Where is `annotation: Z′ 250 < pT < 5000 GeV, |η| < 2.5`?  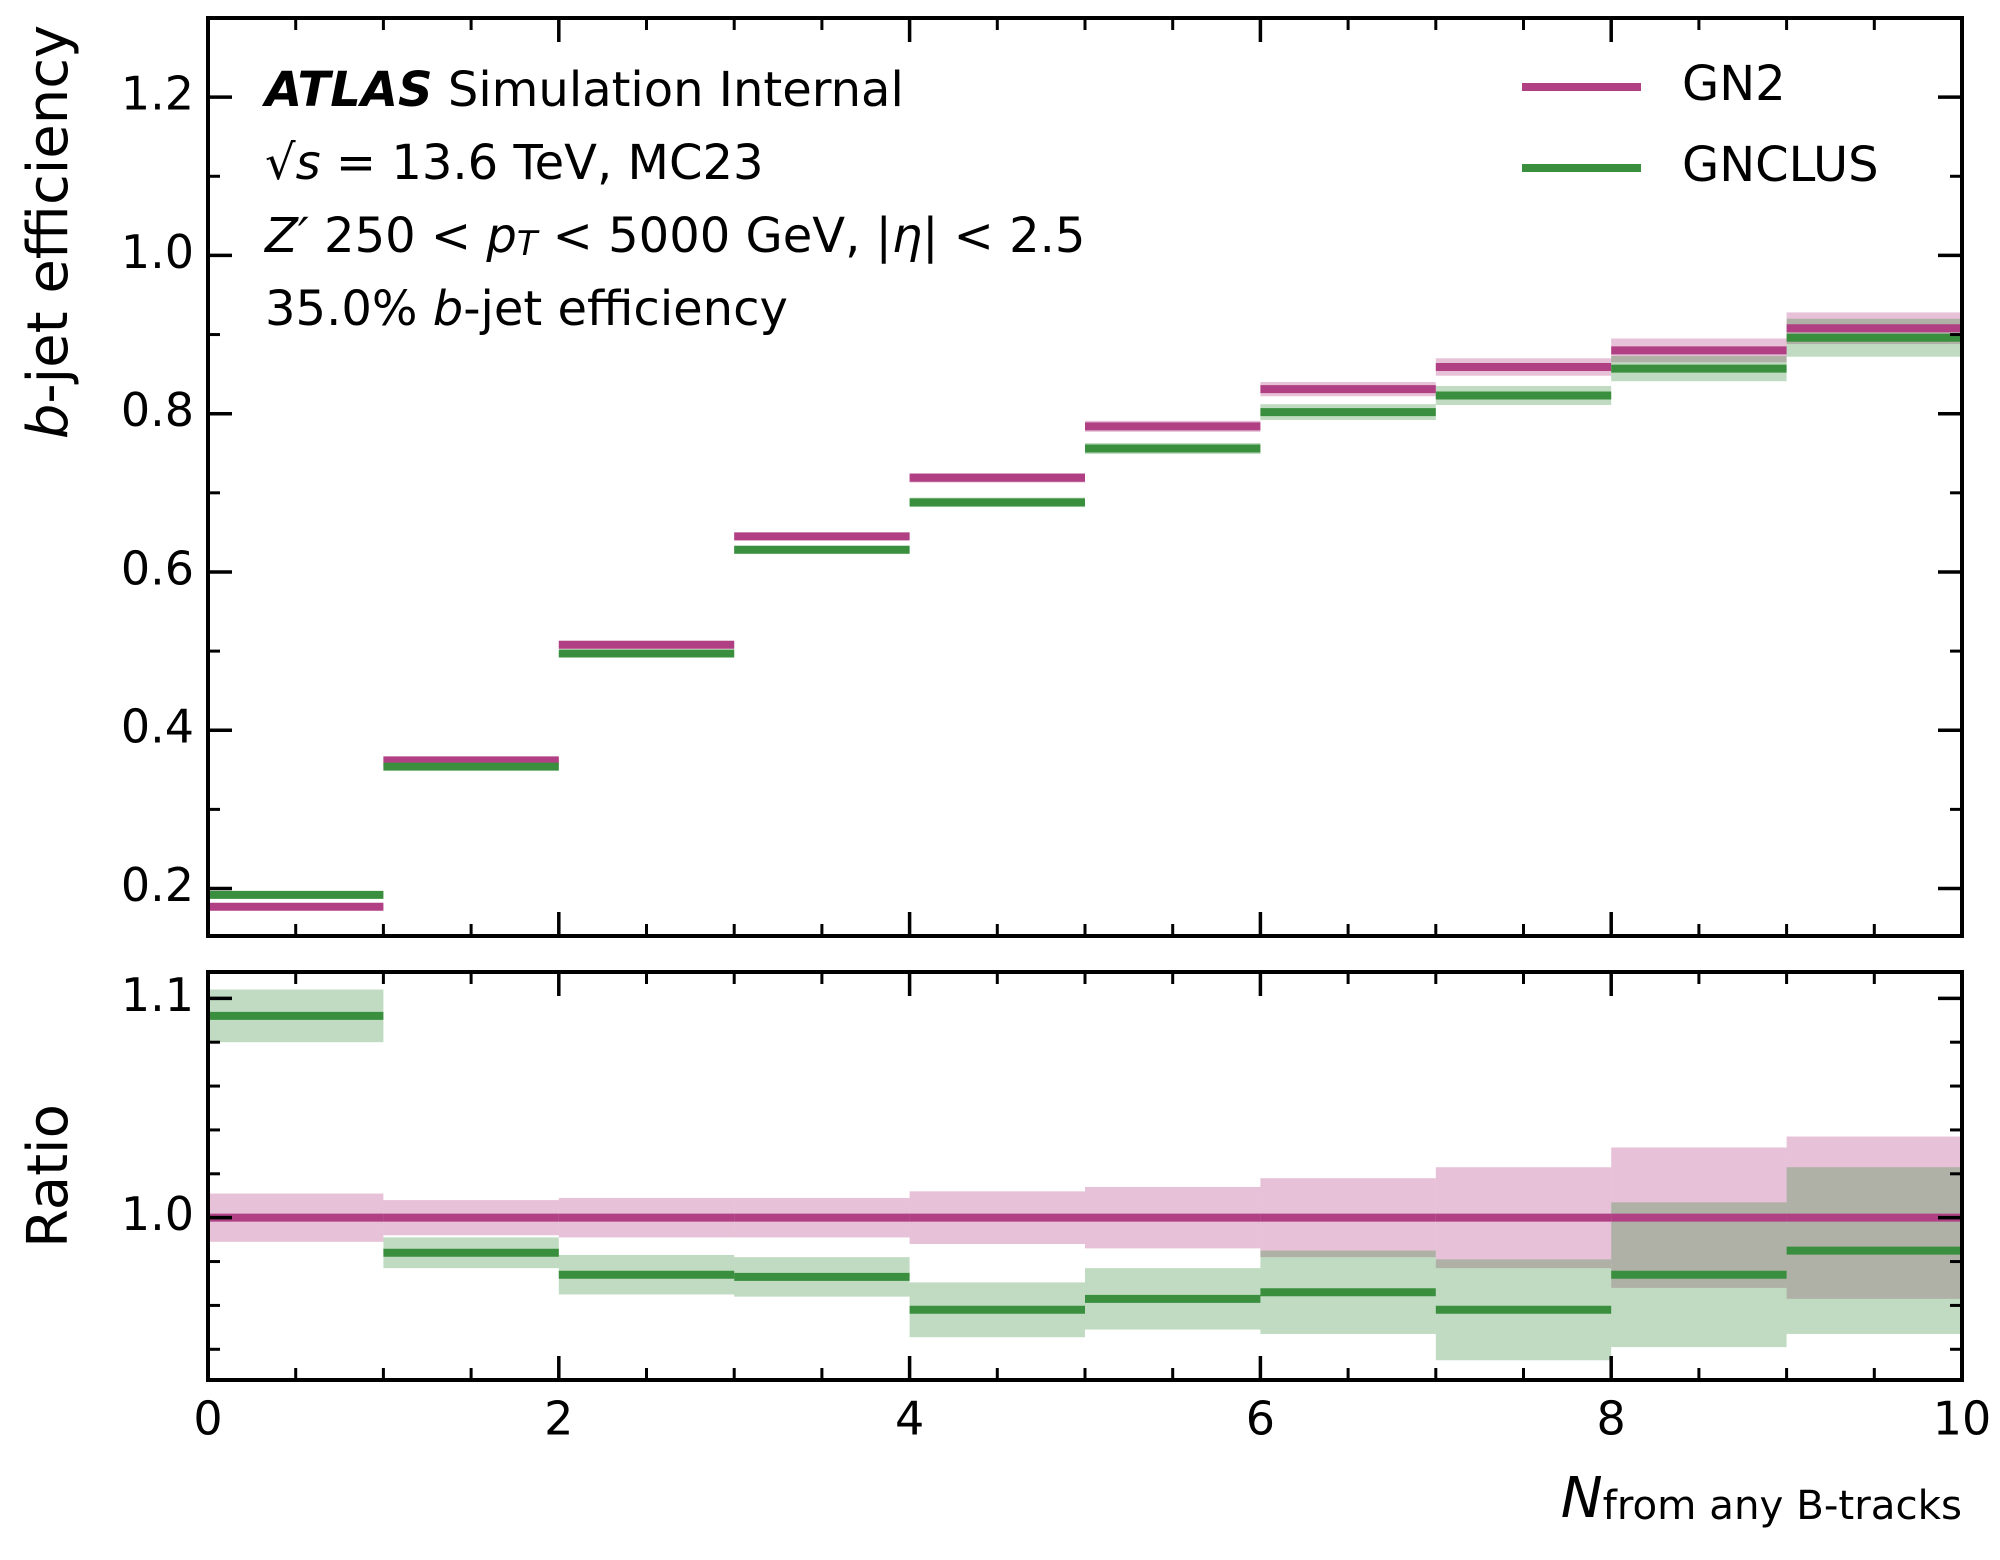 annotation: Z′ 250 < pT < 5000 GeV, |η| < 2.5 is located at coordinates (674, 236).